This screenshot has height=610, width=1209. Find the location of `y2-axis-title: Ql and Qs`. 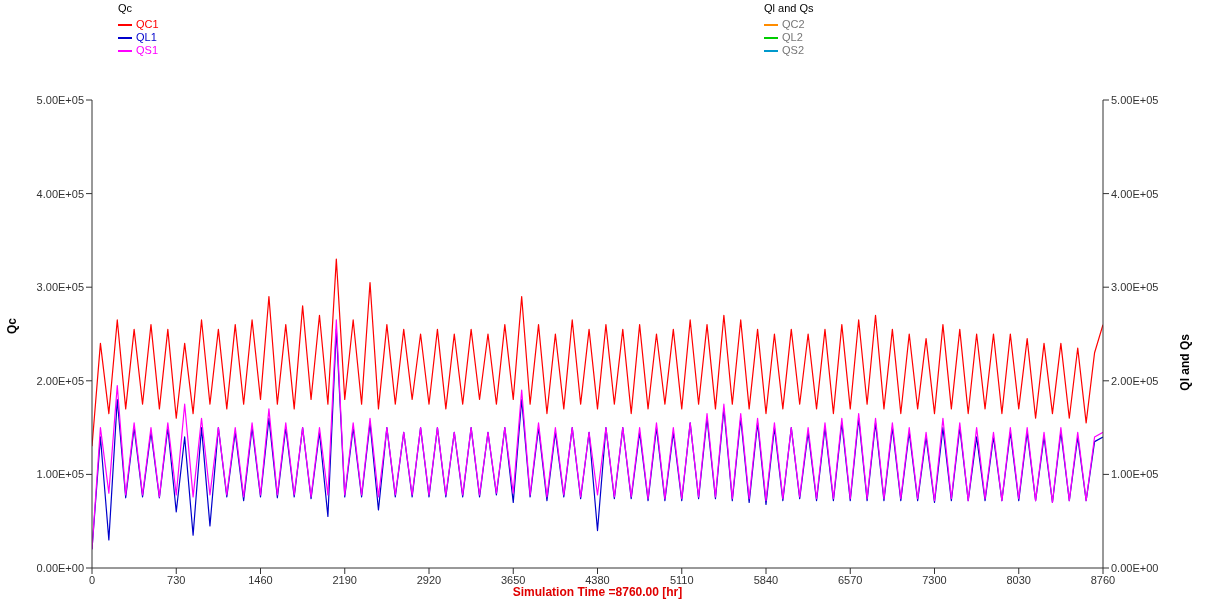

y2-axis-title: Ql and Qs is located at coordinates (1185, 362).